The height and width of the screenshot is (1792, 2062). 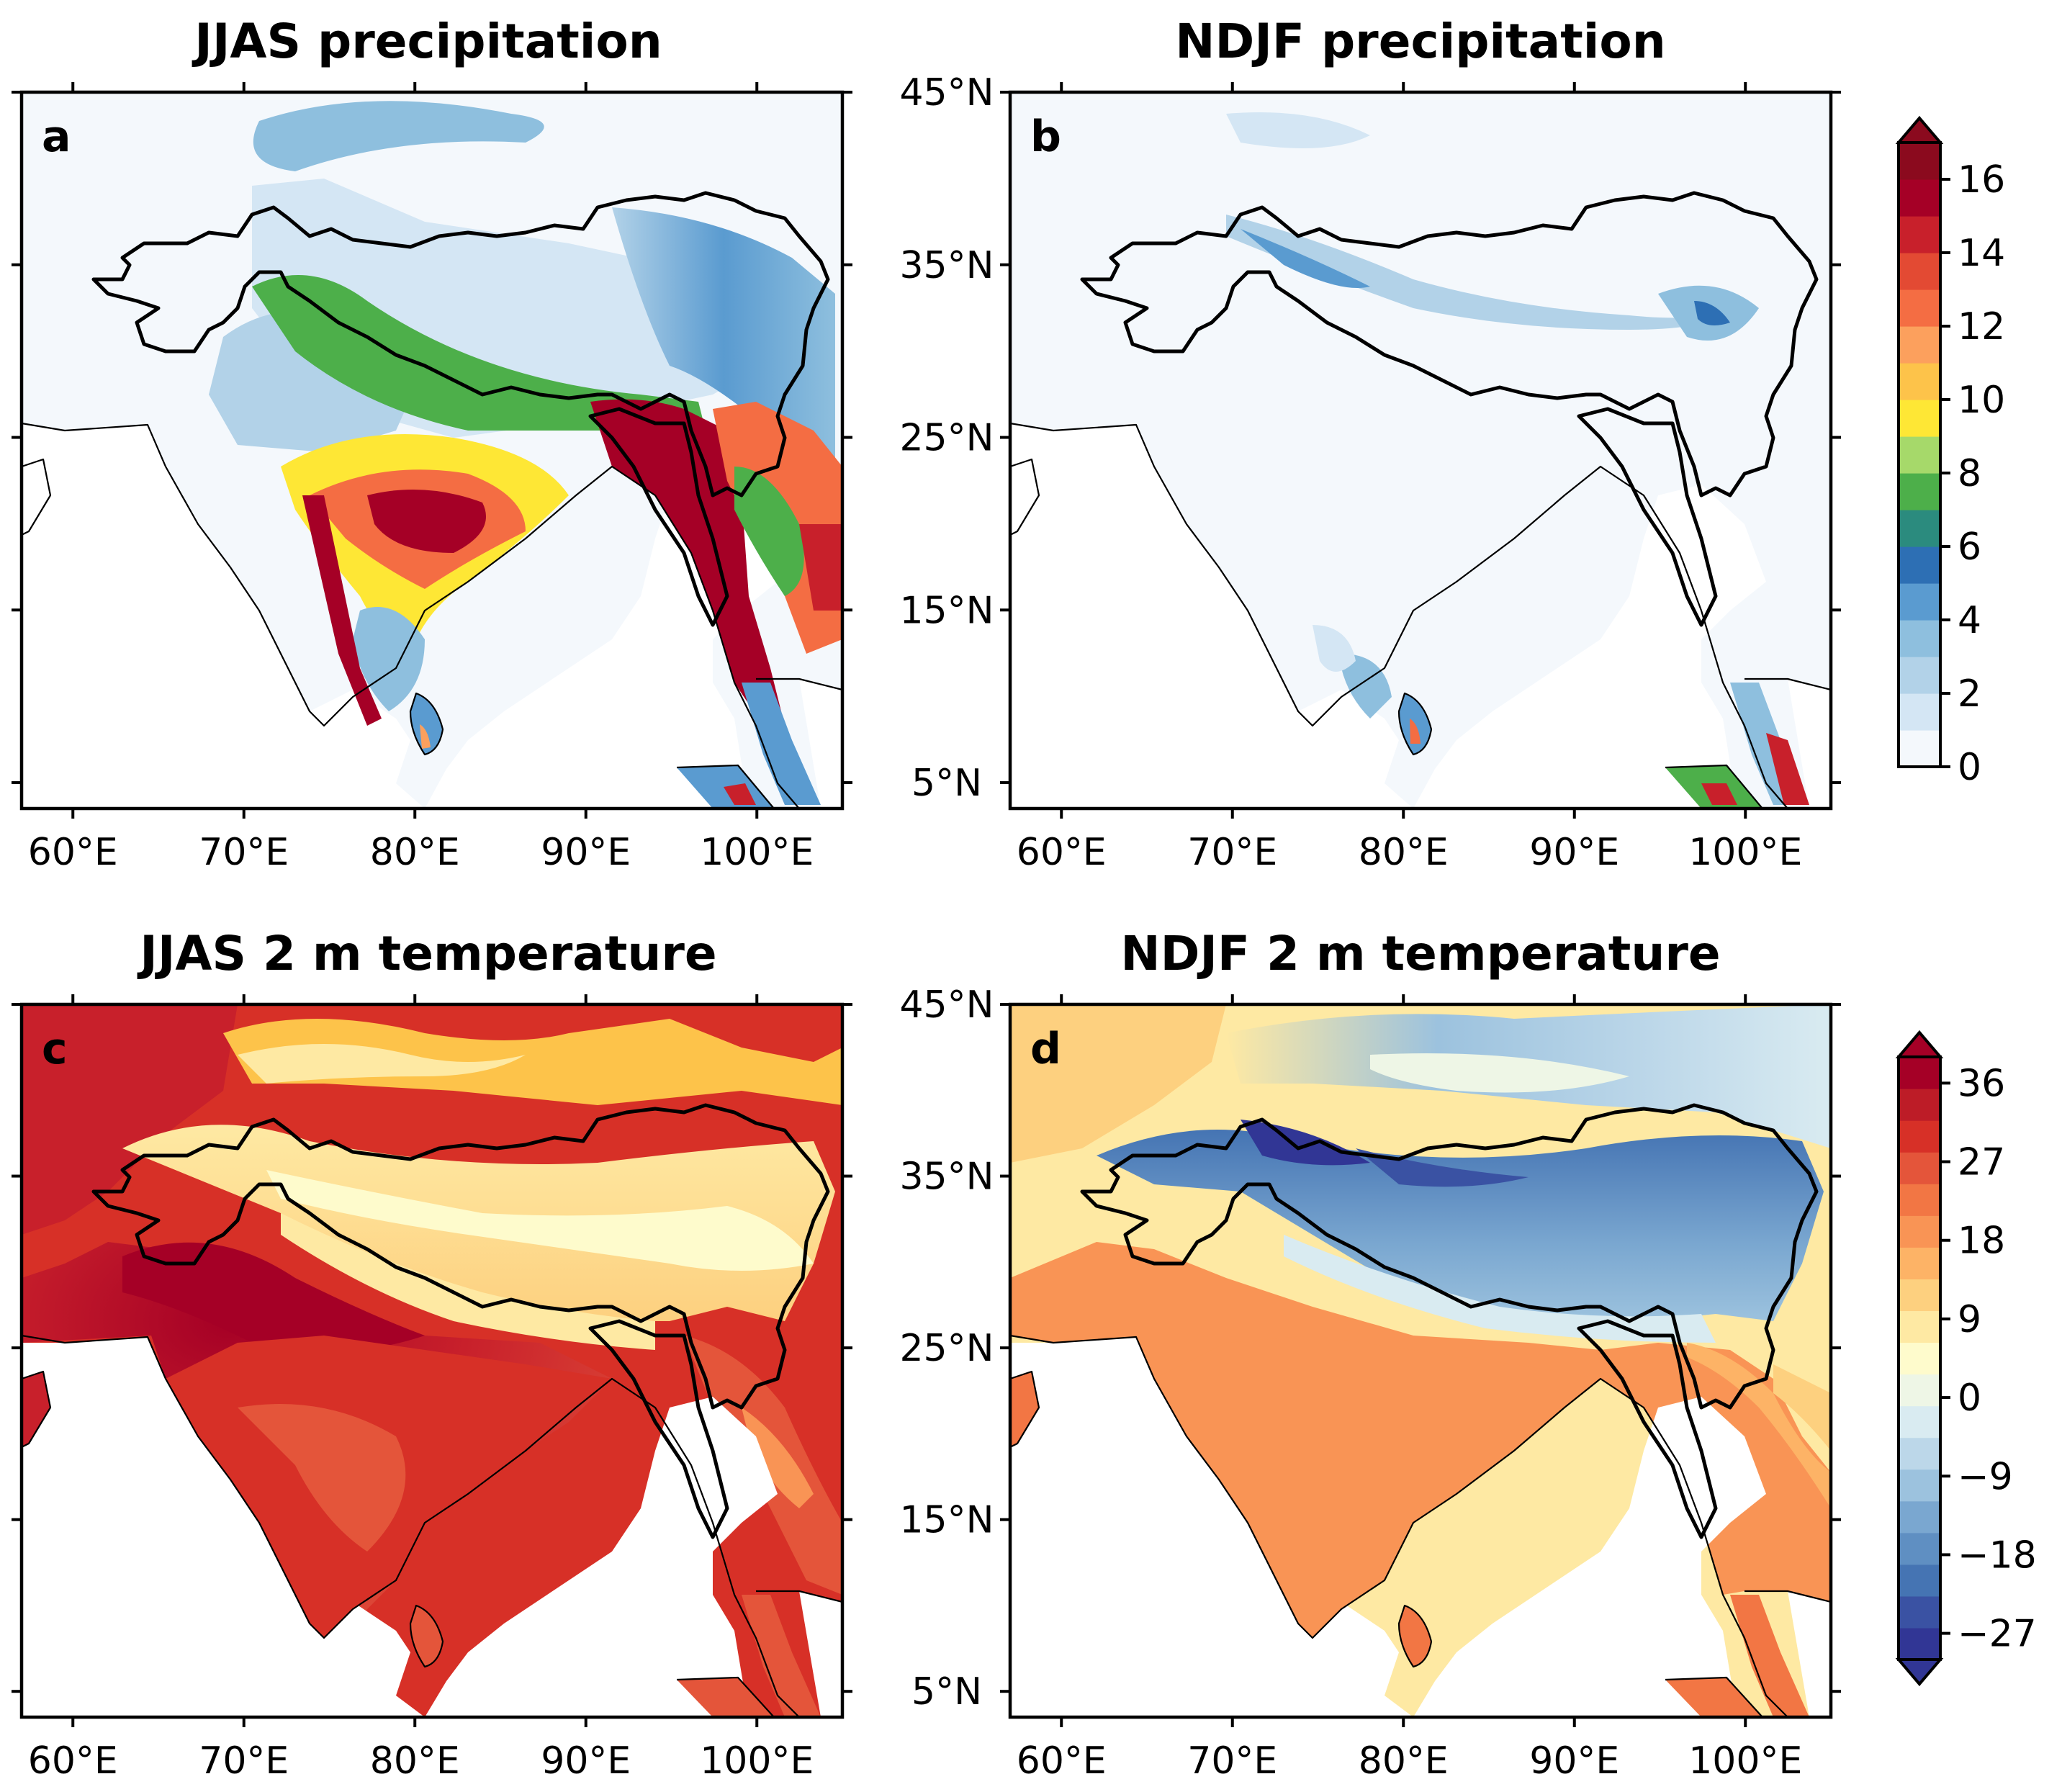 What do you see at coordinates (1969, 1319) in the screenshot?
I see `colorbar-tick-label: 9` at bounding box center [1969, 1319].